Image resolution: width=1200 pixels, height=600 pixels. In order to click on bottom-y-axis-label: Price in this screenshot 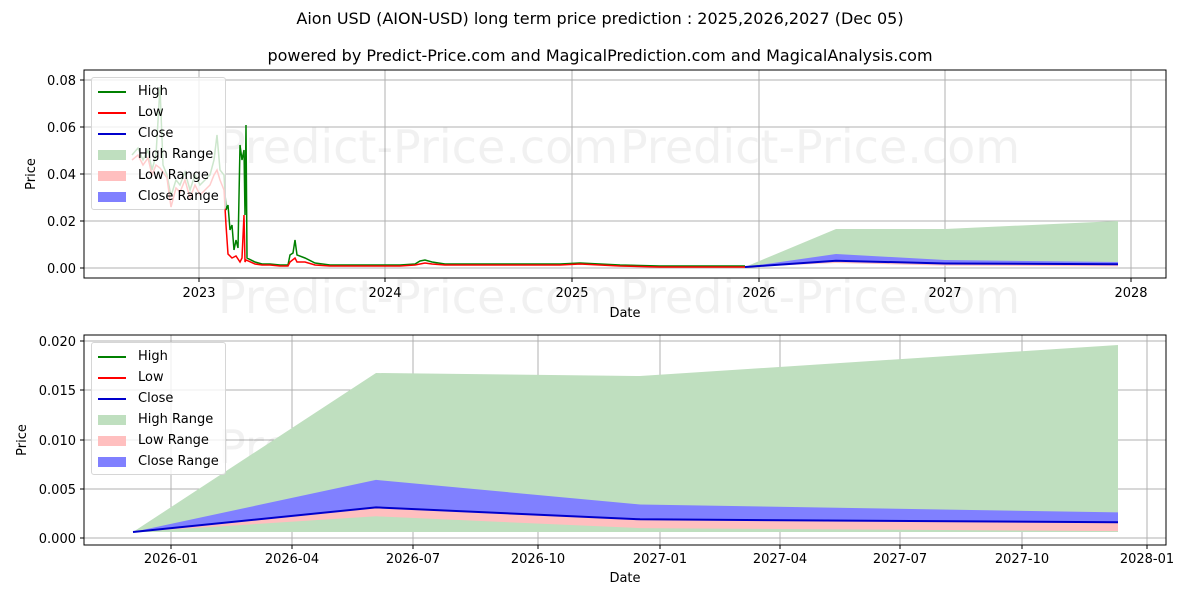, I will do `click(22, 440)`.